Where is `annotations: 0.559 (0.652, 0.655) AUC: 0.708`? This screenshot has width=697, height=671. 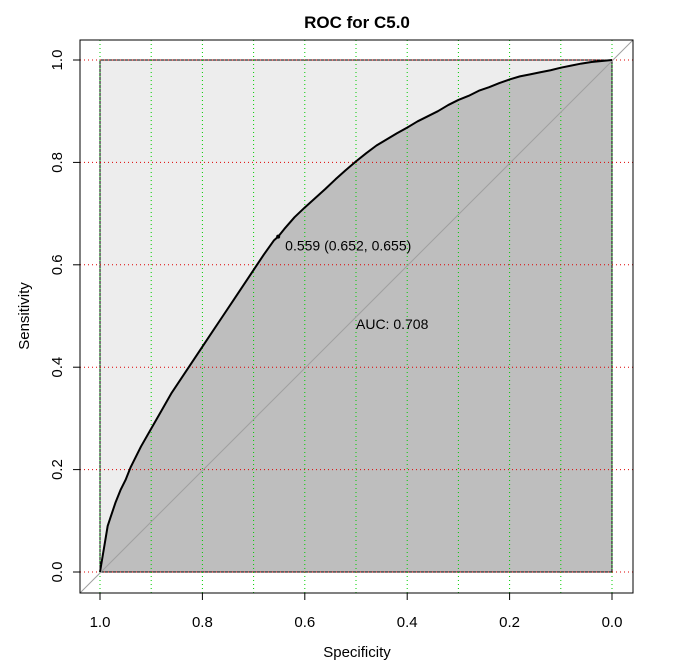 annotations: 0.559 (0.652, 0.655) AUC: 0.708 is located at coordinates (356, 285).